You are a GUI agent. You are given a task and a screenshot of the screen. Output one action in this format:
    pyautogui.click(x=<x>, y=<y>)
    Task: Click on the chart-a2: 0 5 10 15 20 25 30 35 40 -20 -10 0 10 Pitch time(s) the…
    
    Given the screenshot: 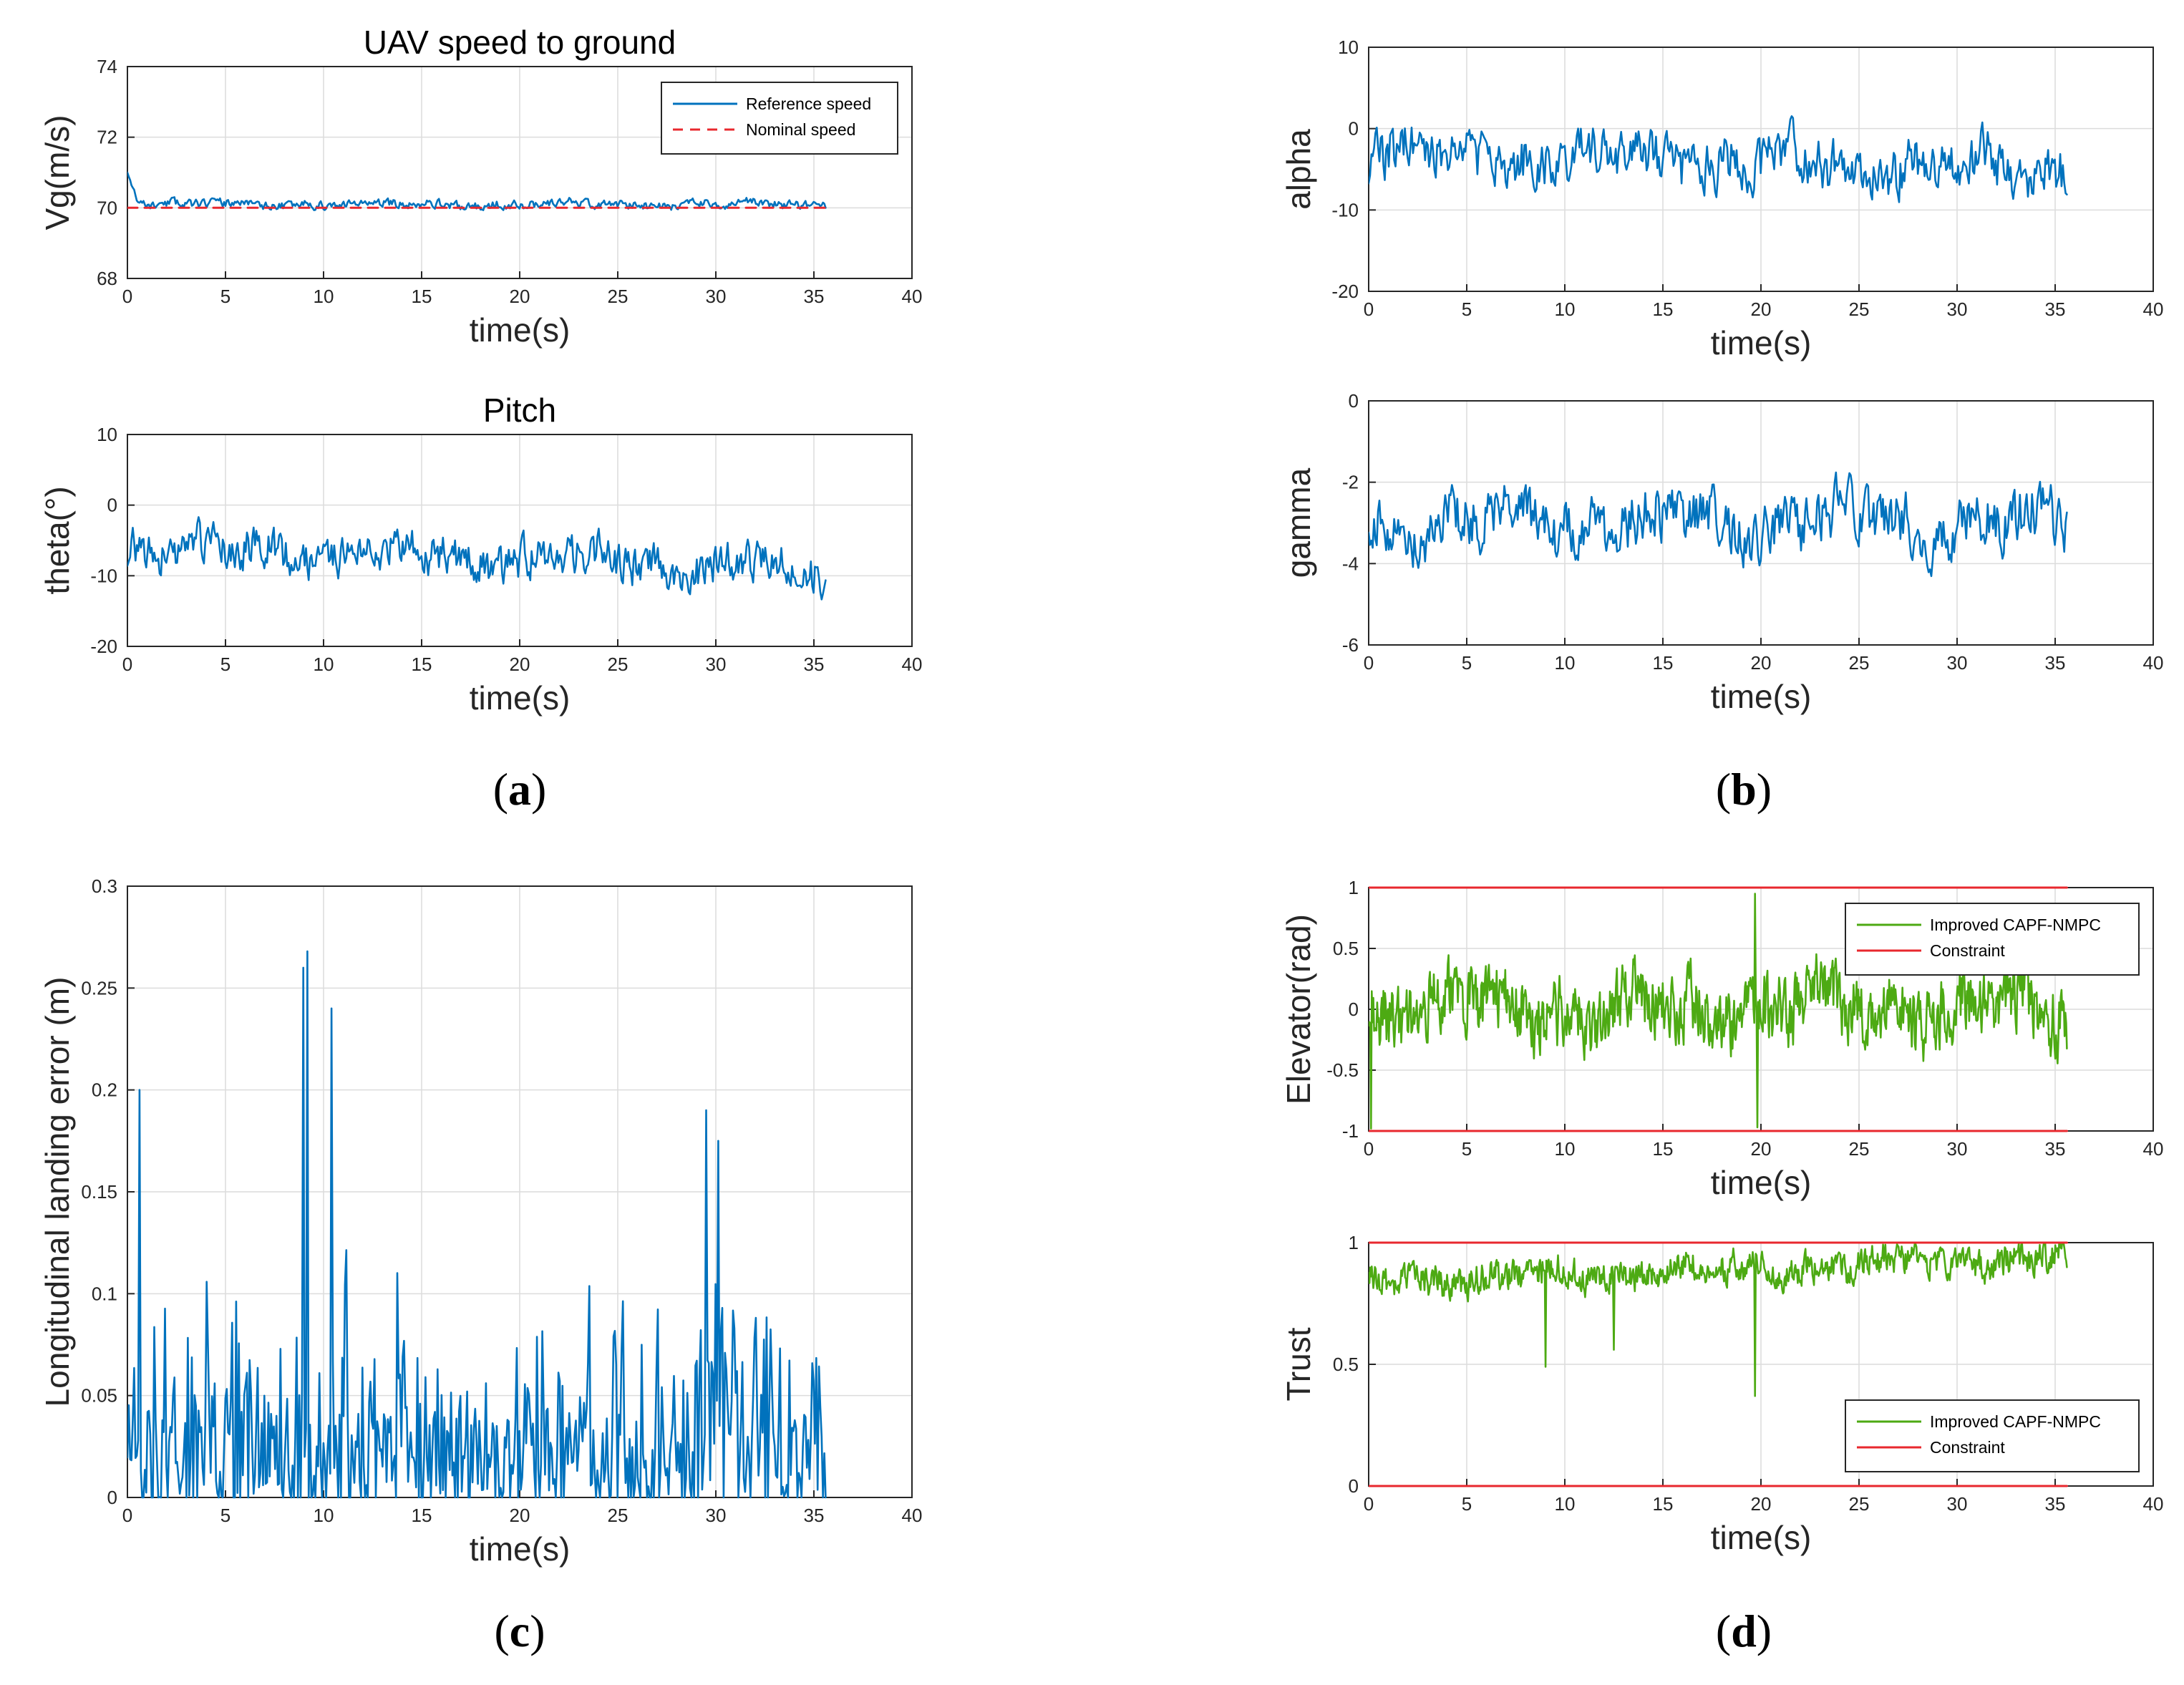 What is the action you would take?
    pyautogui.click(x=480, y=554)
    